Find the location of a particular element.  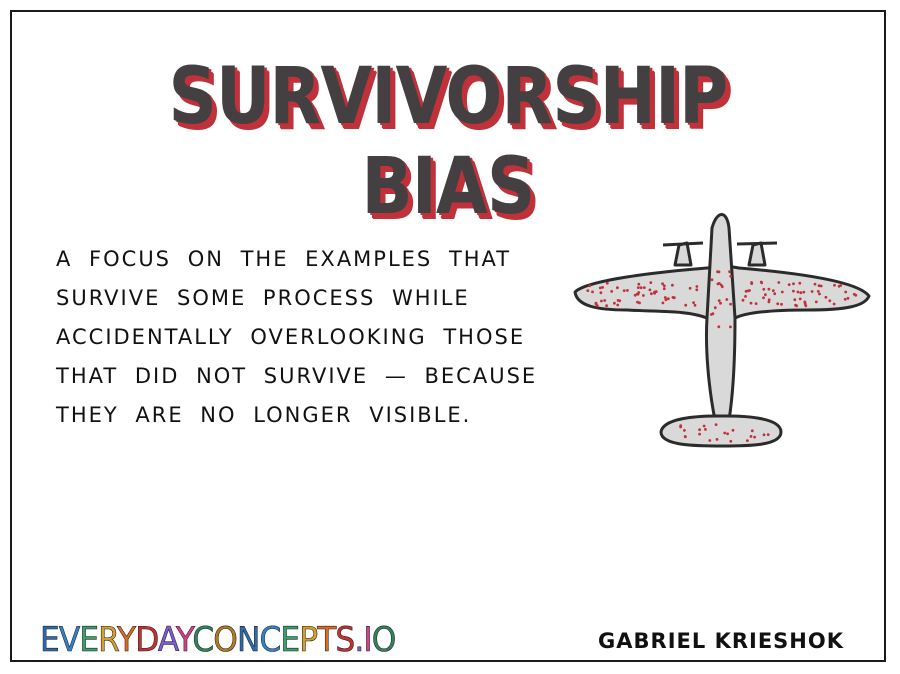

brand-logo: EVERYDAYCONCEPTS.IO is located at coordinates (218, 640).